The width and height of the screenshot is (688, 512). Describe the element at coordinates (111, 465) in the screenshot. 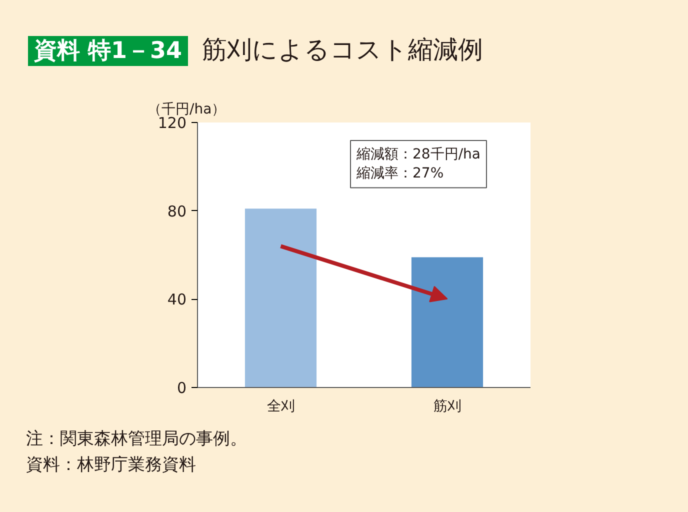

I see `text: 資料：林野庁業務資料` at that location.